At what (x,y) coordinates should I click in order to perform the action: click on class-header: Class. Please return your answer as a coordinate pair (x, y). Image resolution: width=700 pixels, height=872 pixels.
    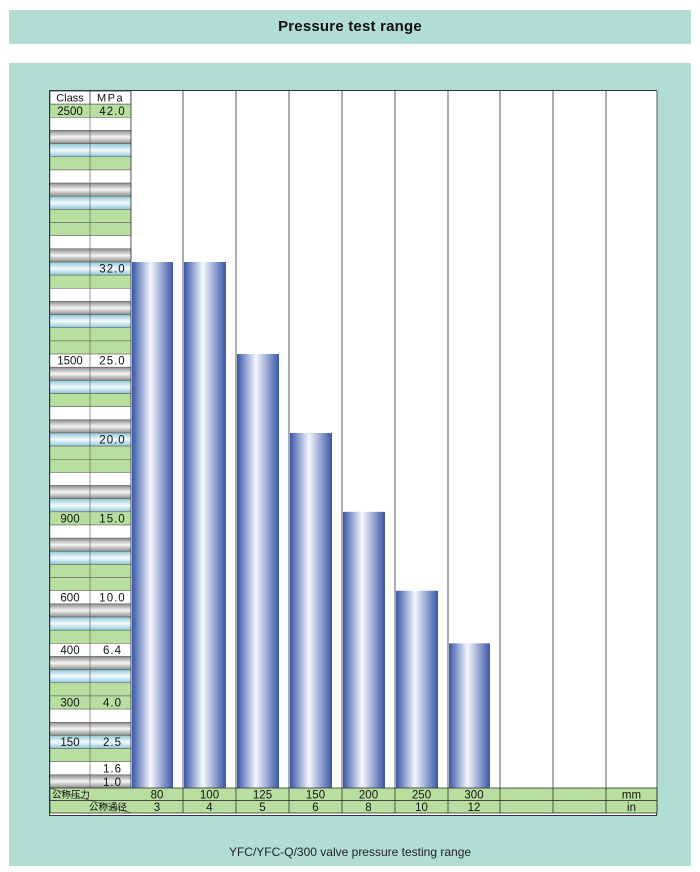
    Looking at the image, I should click on (70, 99).